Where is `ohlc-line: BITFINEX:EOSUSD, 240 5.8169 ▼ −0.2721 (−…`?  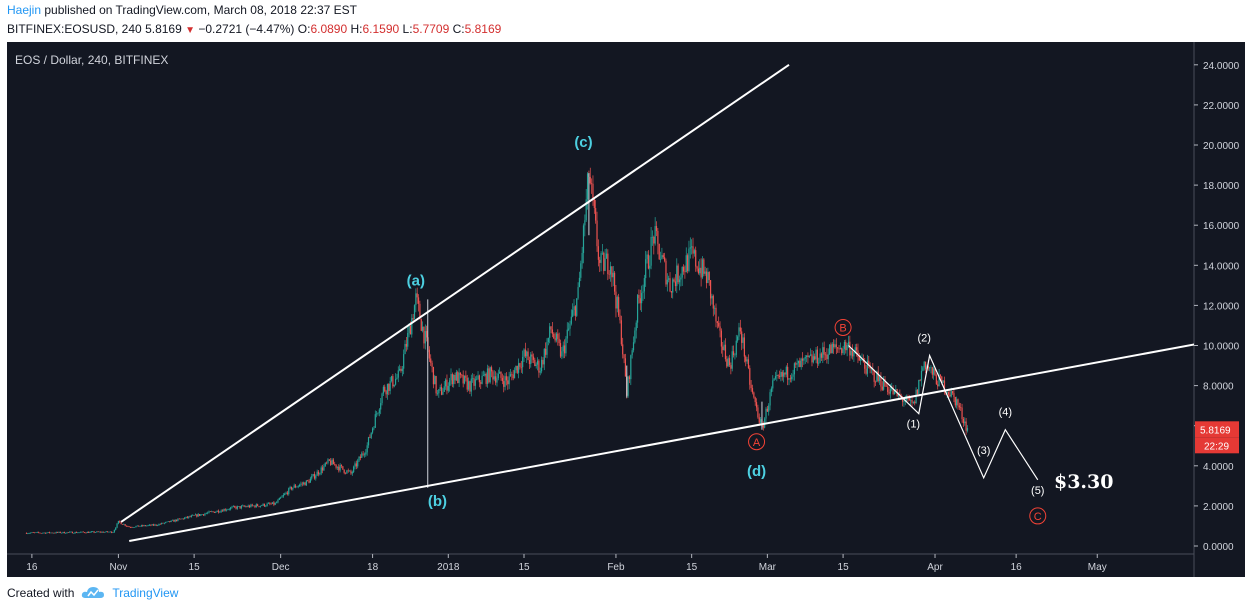 ohlc-line: BITFINEX:EOSUSD, 240 5.8169 ▼ −0.2721 (−… is located at coordinates (254, 29).